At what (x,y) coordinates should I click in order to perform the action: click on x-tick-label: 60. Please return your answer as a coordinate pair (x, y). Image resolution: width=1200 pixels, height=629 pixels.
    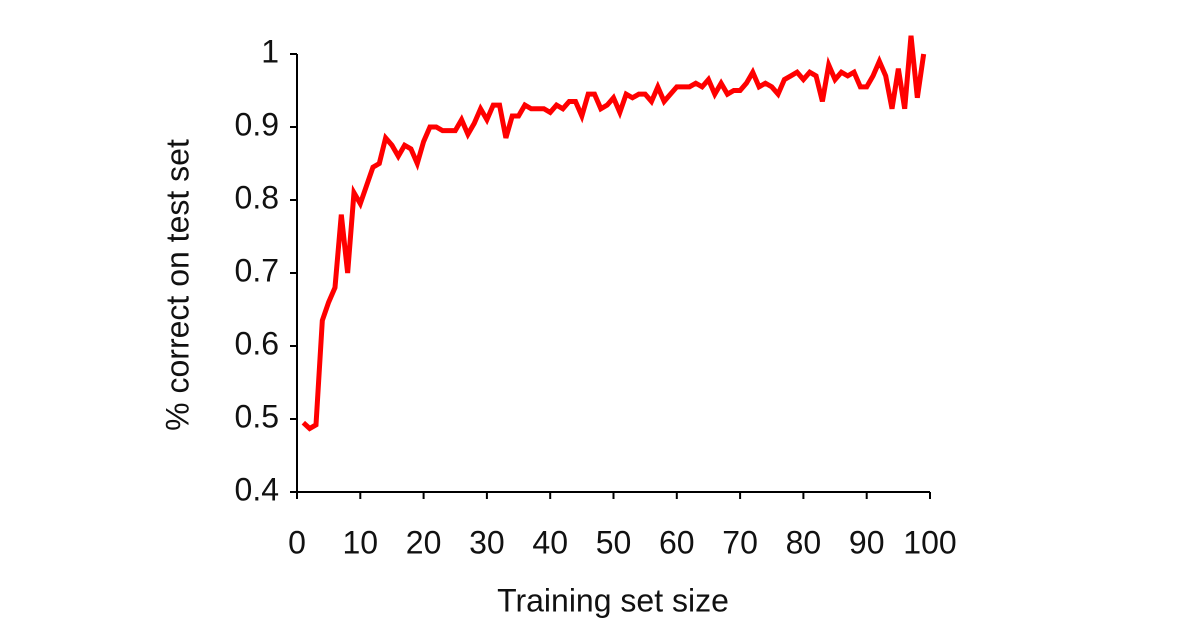
    Looking at the image, I should click on (677, 542).